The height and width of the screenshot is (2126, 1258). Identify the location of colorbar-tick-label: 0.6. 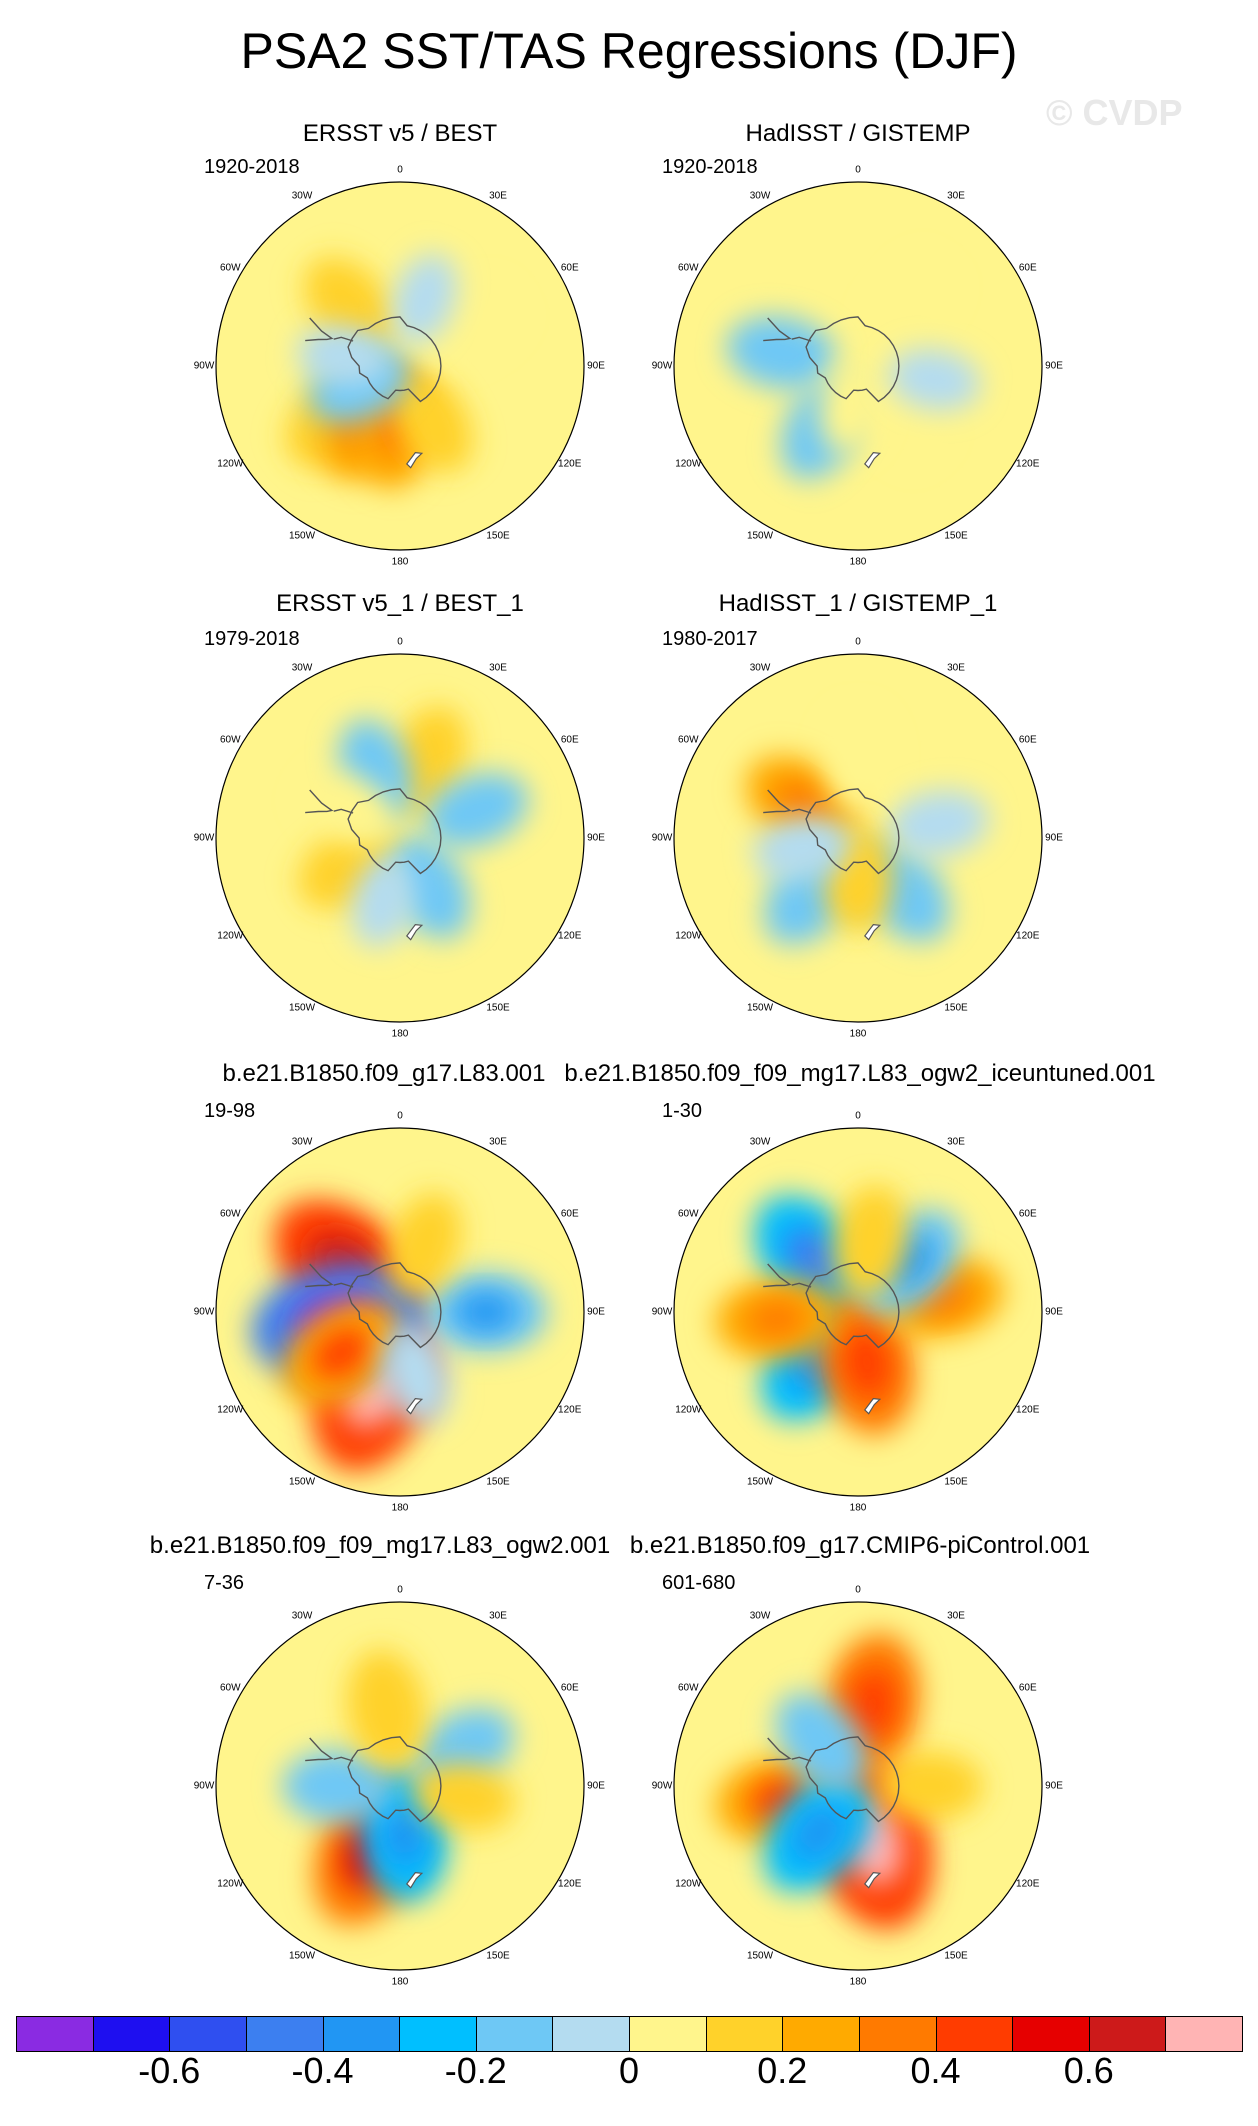
(1088, 2070).